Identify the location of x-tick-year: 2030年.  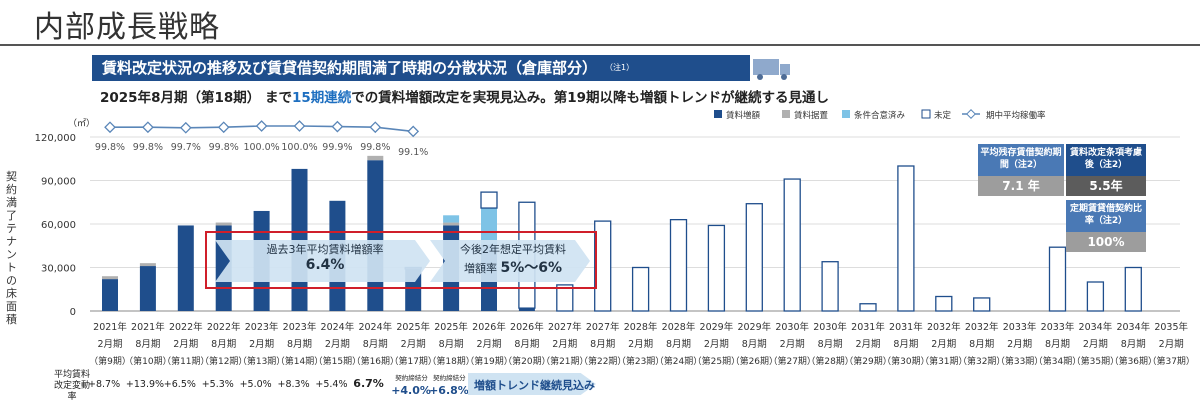
(792, 327).